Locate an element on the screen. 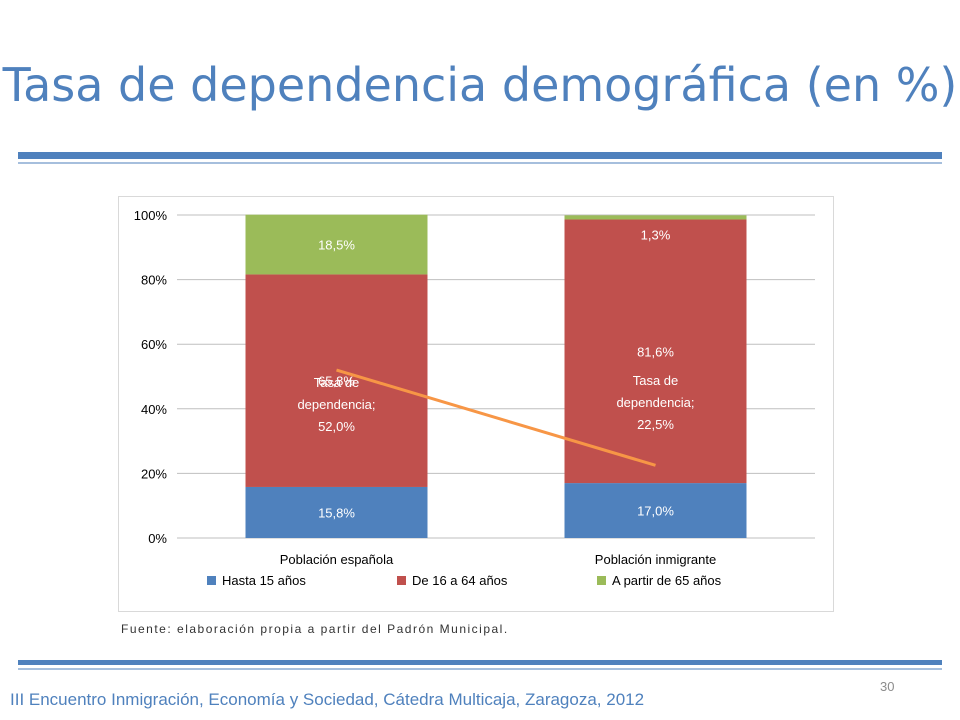 The image size is (960, 720). data-label: 15,8% is located at coordinates (336, 512).